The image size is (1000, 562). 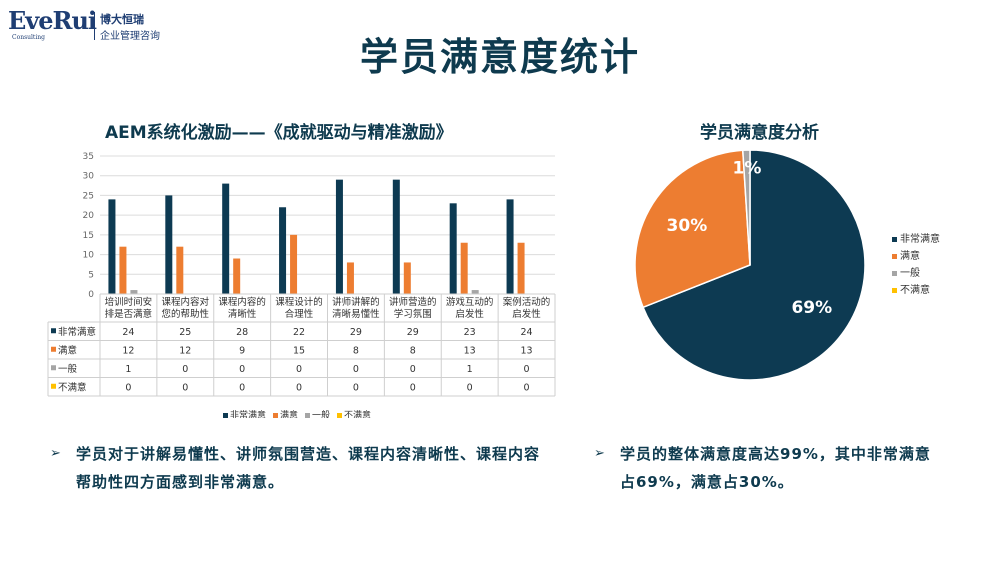 I want to click on pie-legend-entry: 满意, so click(x=910, y=255).